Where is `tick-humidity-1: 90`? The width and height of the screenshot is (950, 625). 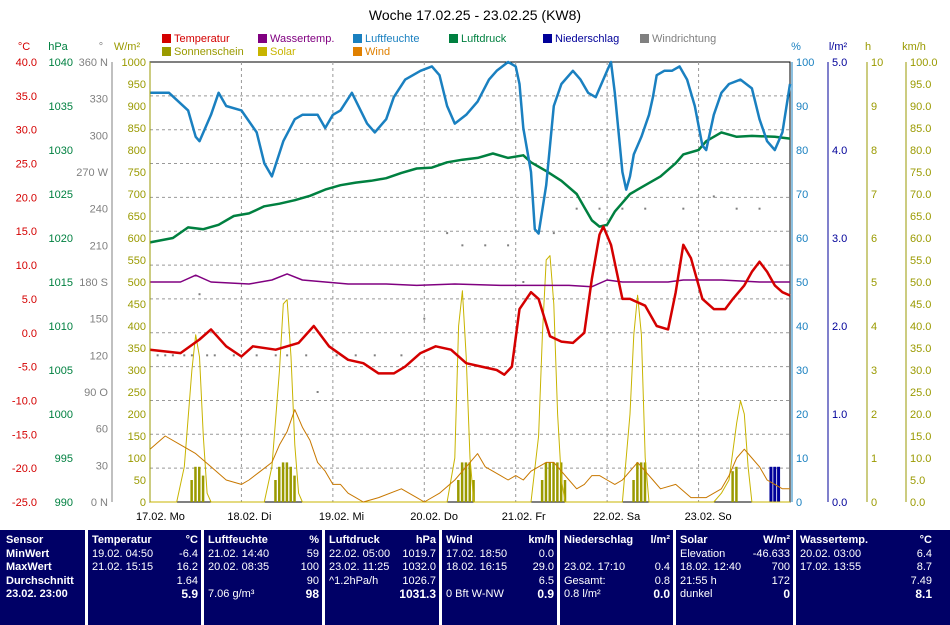 tick-humidity-1: 90 is located at coordinates (802, 107).